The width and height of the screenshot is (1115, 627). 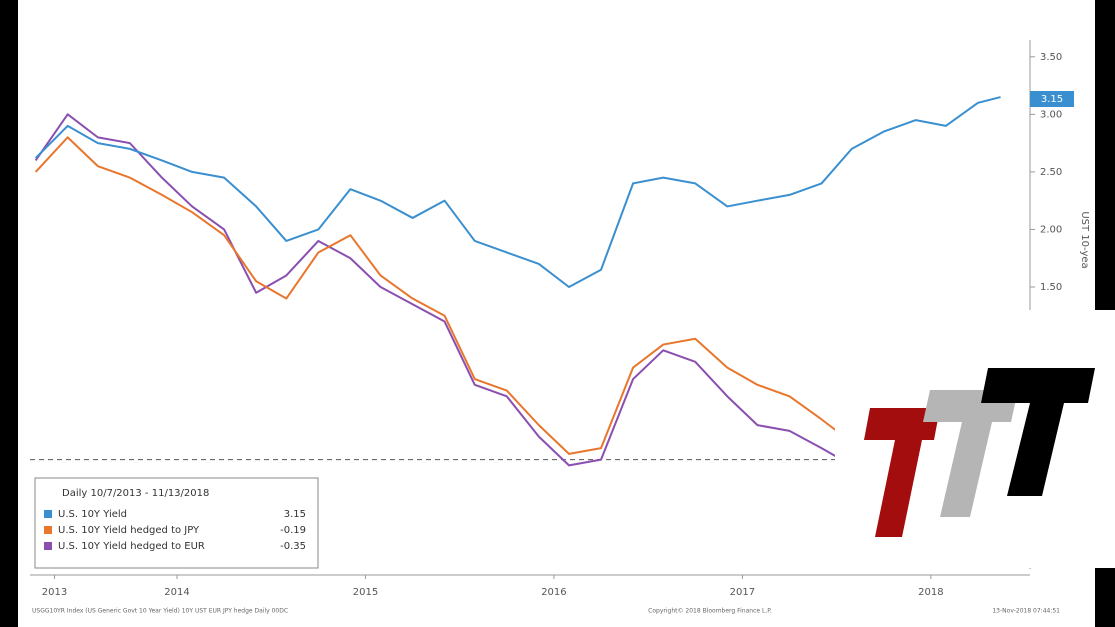 What do you see at coordinates (710, 611) in the screenshot?
I see `footer-center: Copyright© 2018 Bloomberg Finance L.P.` at bounding box center [710, 611].